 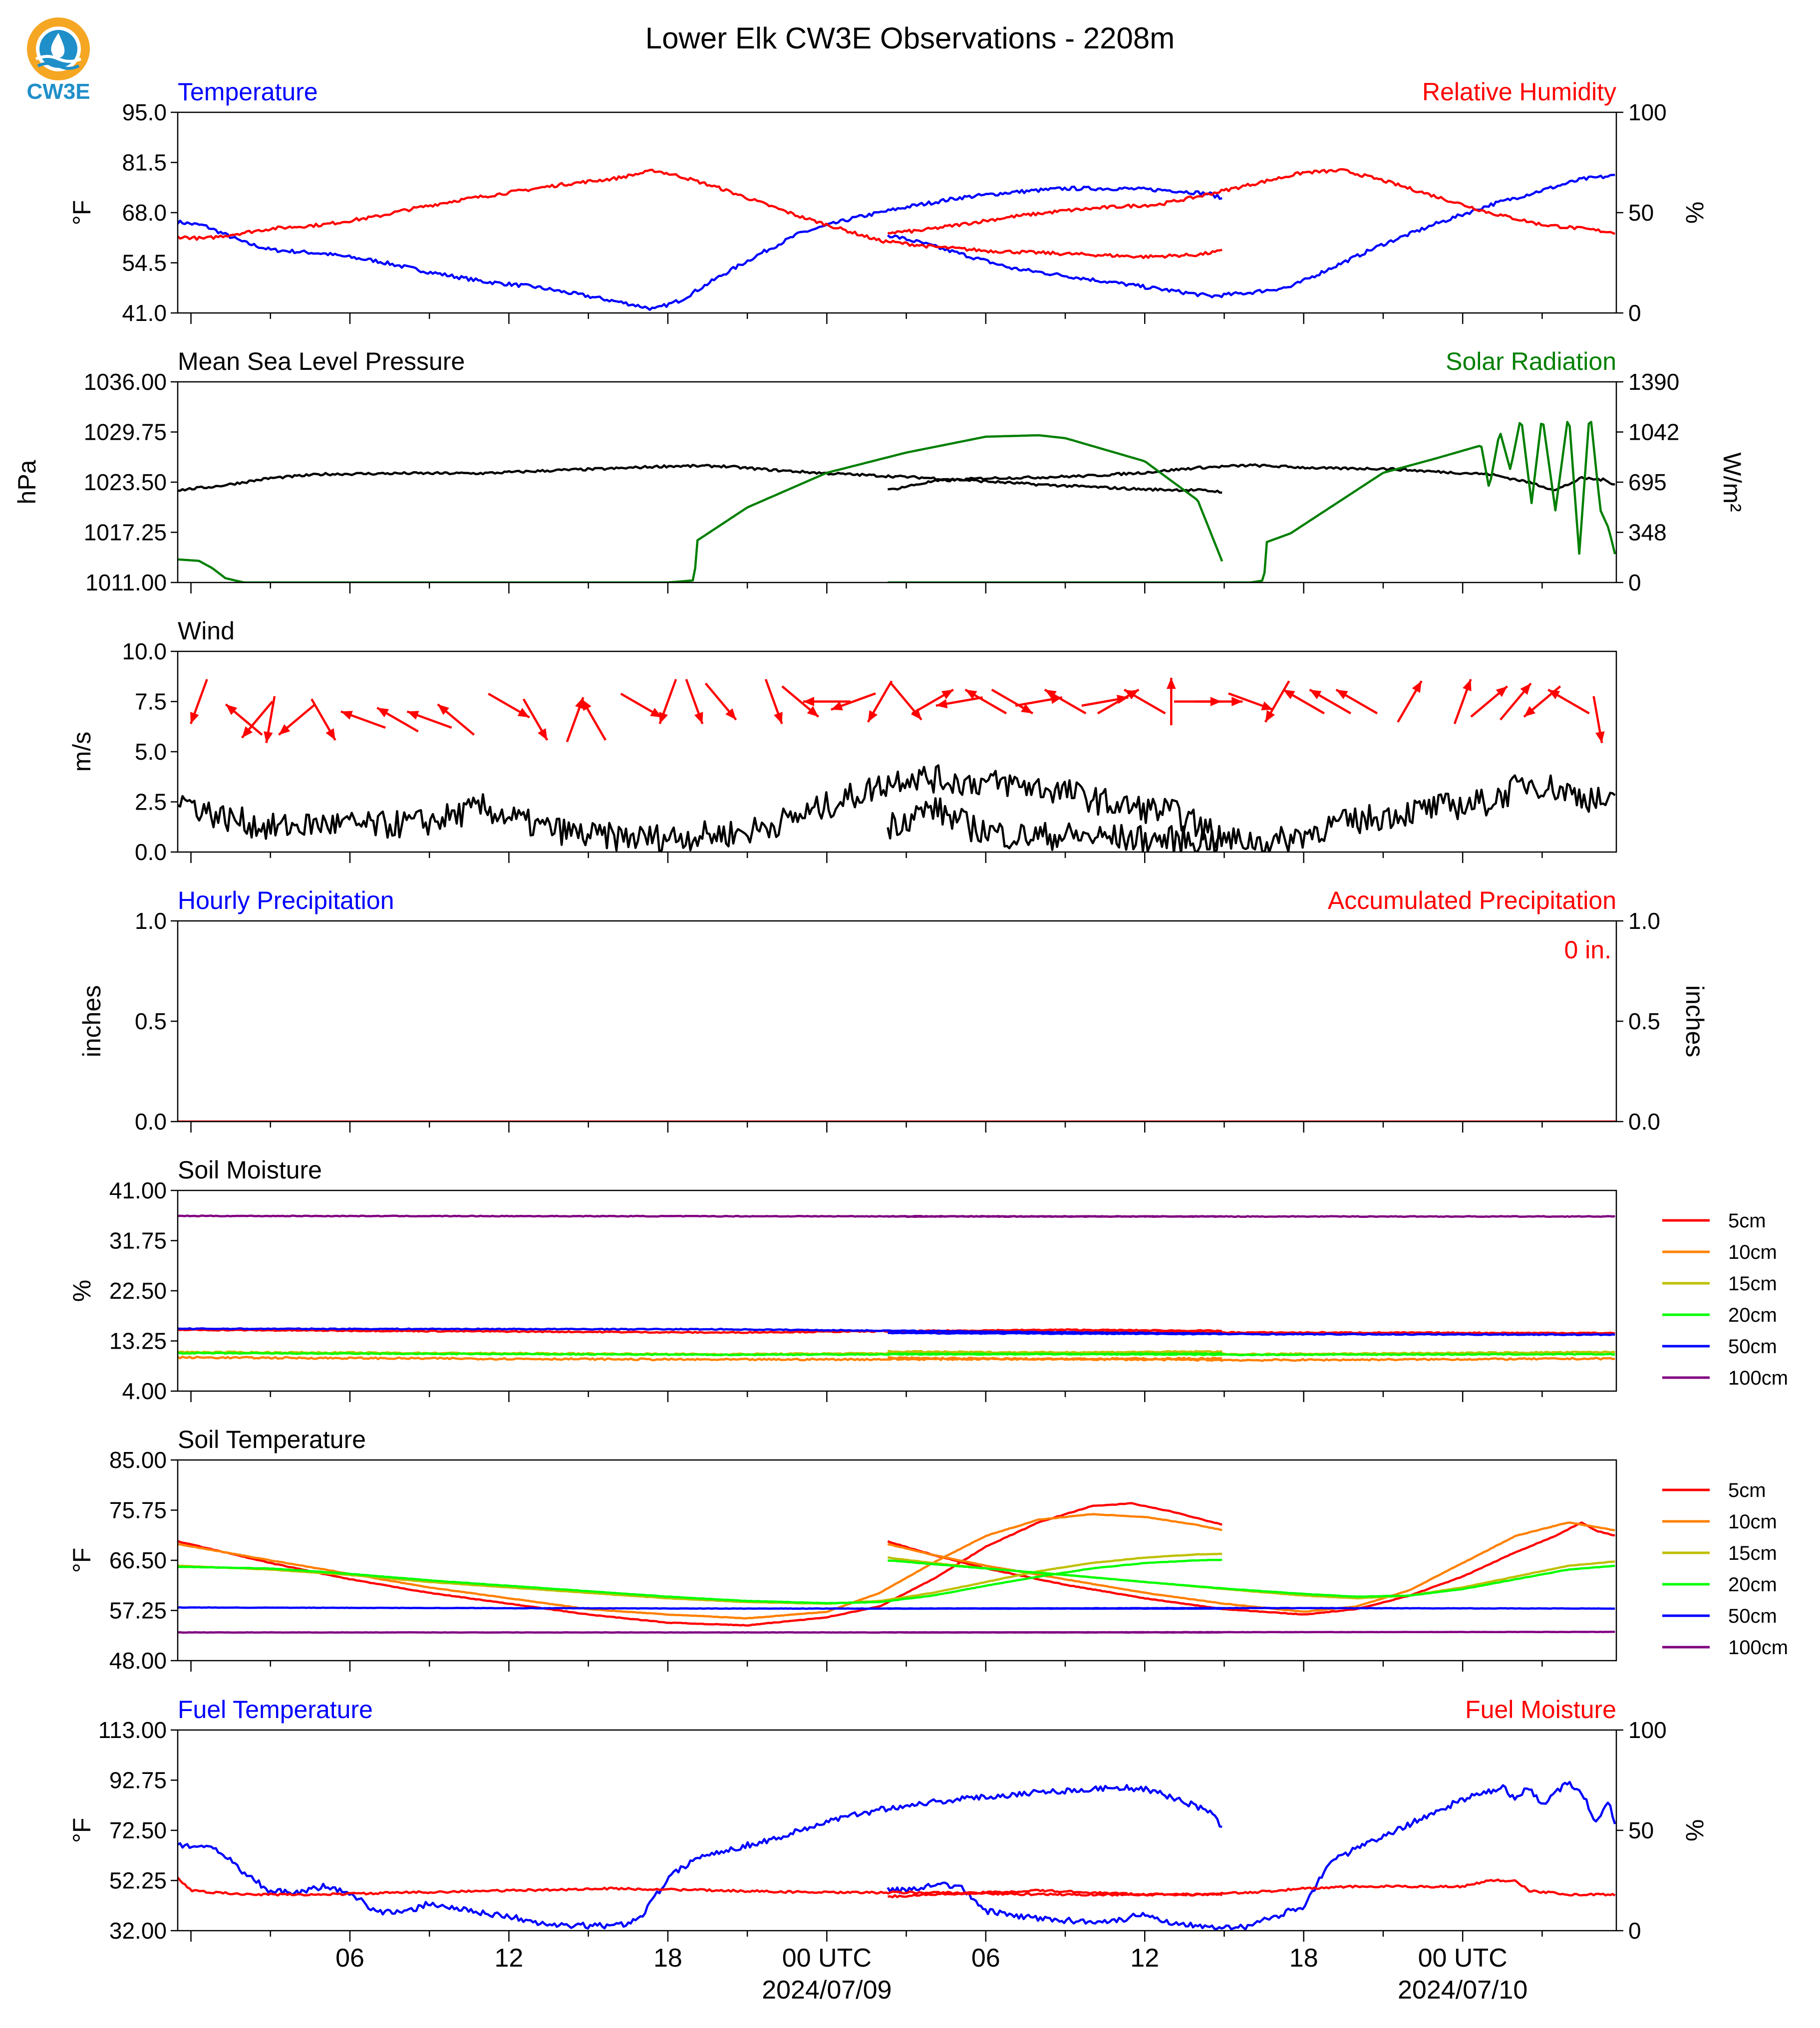 I want to click on y-tick-label-left: 68.0, so click(x=144, y=213).